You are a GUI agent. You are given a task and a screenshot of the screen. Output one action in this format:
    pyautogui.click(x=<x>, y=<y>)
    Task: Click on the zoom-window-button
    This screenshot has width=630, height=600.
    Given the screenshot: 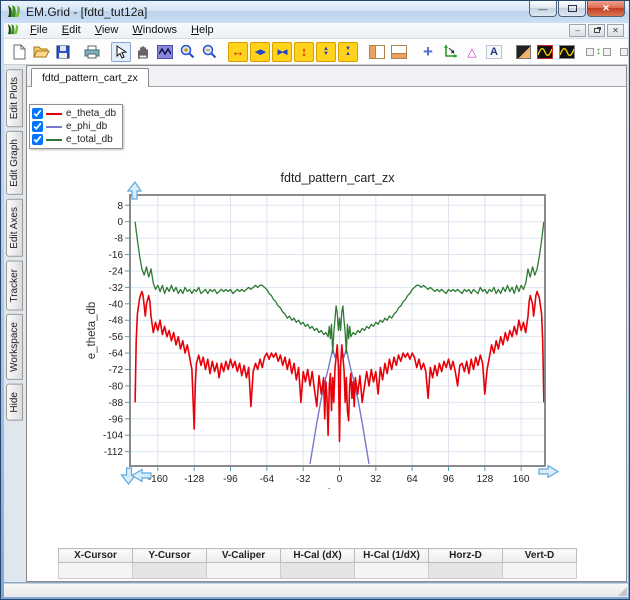 What is the action you would take?
    pyautogui.click(x=165, y=52)
    